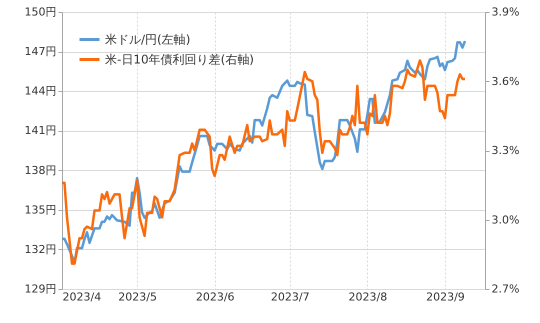  Describe the element at coordinates (147, 39) in the screenshot. I see `legend-label: 米ドル/円(左軸)` at that location.